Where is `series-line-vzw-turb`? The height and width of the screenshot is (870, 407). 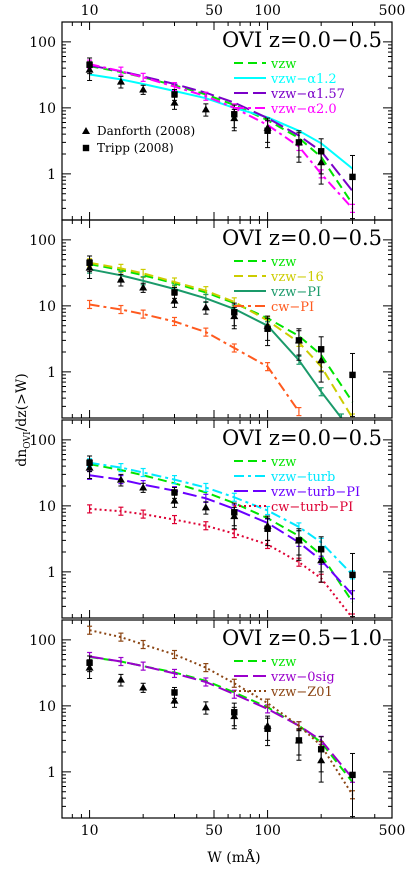
series-line-vzw-turb is located at coordinates (221, 518).